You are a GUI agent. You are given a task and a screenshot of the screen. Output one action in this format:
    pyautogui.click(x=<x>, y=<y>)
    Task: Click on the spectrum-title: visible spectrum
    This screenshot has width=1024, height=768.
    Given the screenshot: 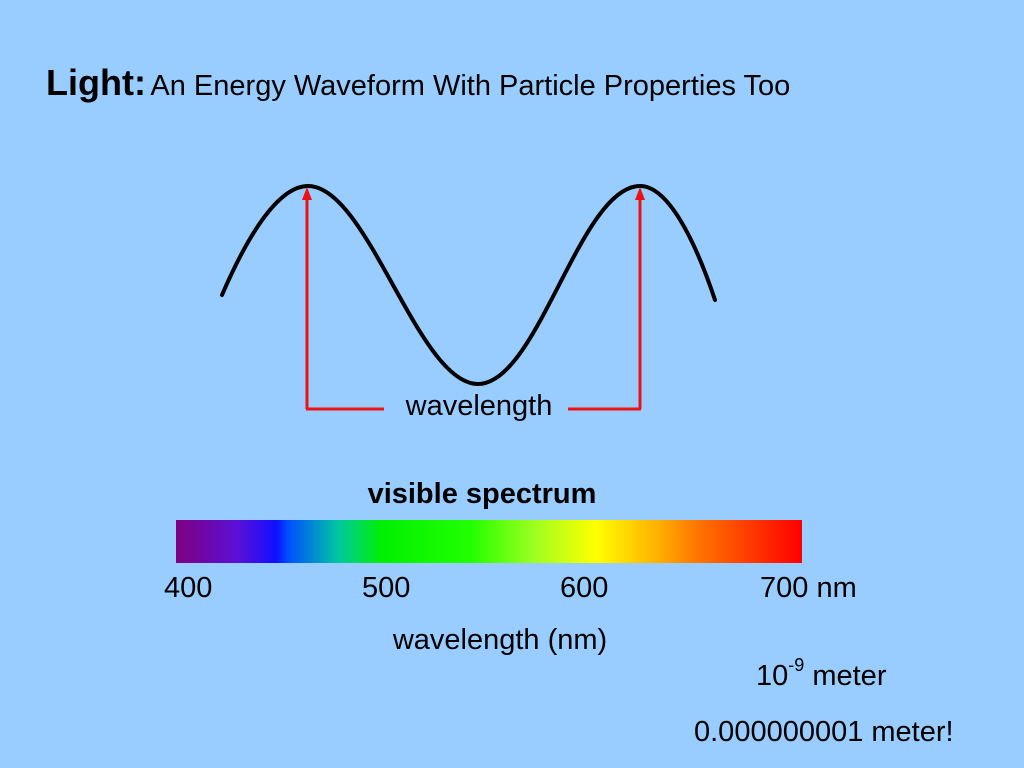 What is the action you would take?
    pyautogui.click(x=482, y=494)
    